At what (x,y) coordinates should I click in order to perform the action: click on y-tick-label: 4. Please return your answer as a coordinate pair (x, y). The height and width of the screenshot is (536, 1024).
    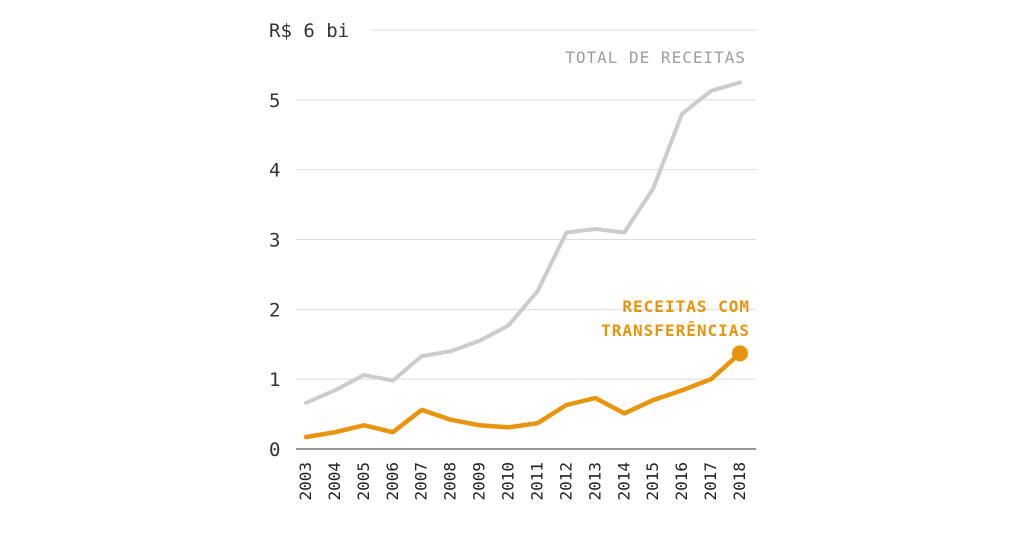
    Looking at the image, I should click on (274, 171).